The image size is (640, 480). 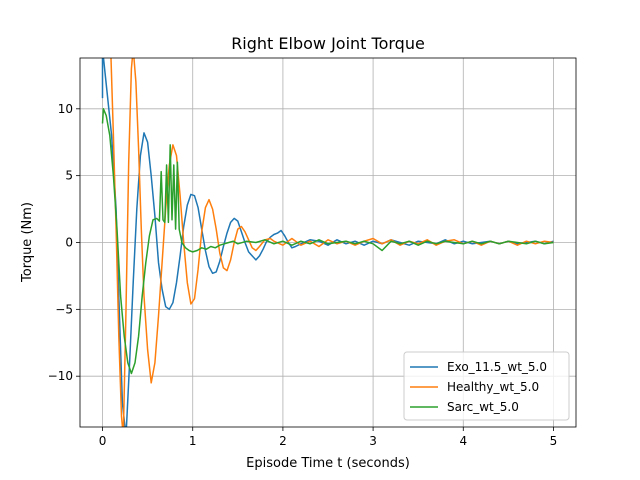 I want to click on legend-box, so click(x=486, y=386).